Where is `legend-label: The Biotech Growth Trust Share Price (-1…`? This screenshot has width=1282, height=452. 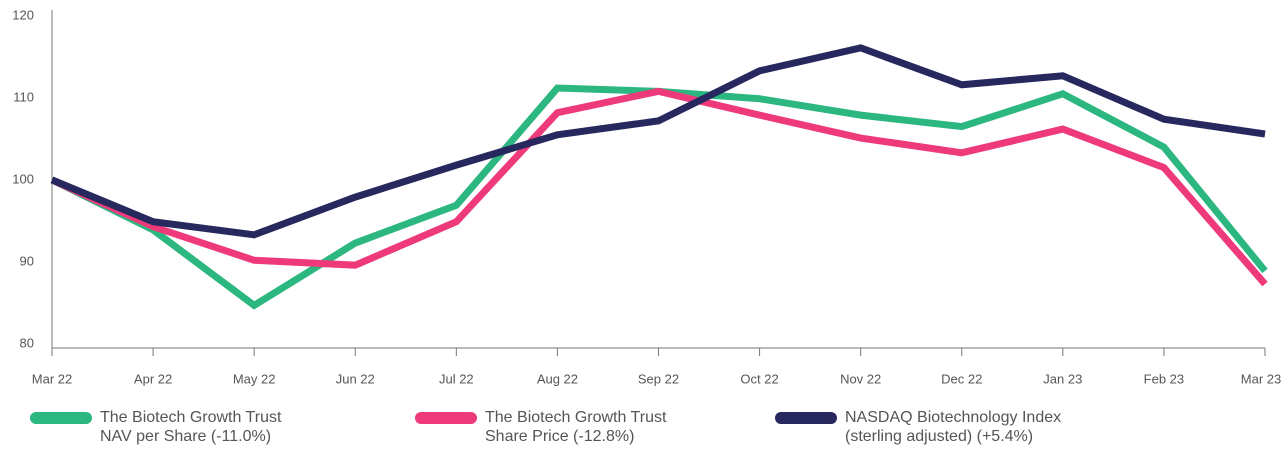
legend-label: The Biotech Growth Trust Share Price (-1… is located at coordinates (576, 427).